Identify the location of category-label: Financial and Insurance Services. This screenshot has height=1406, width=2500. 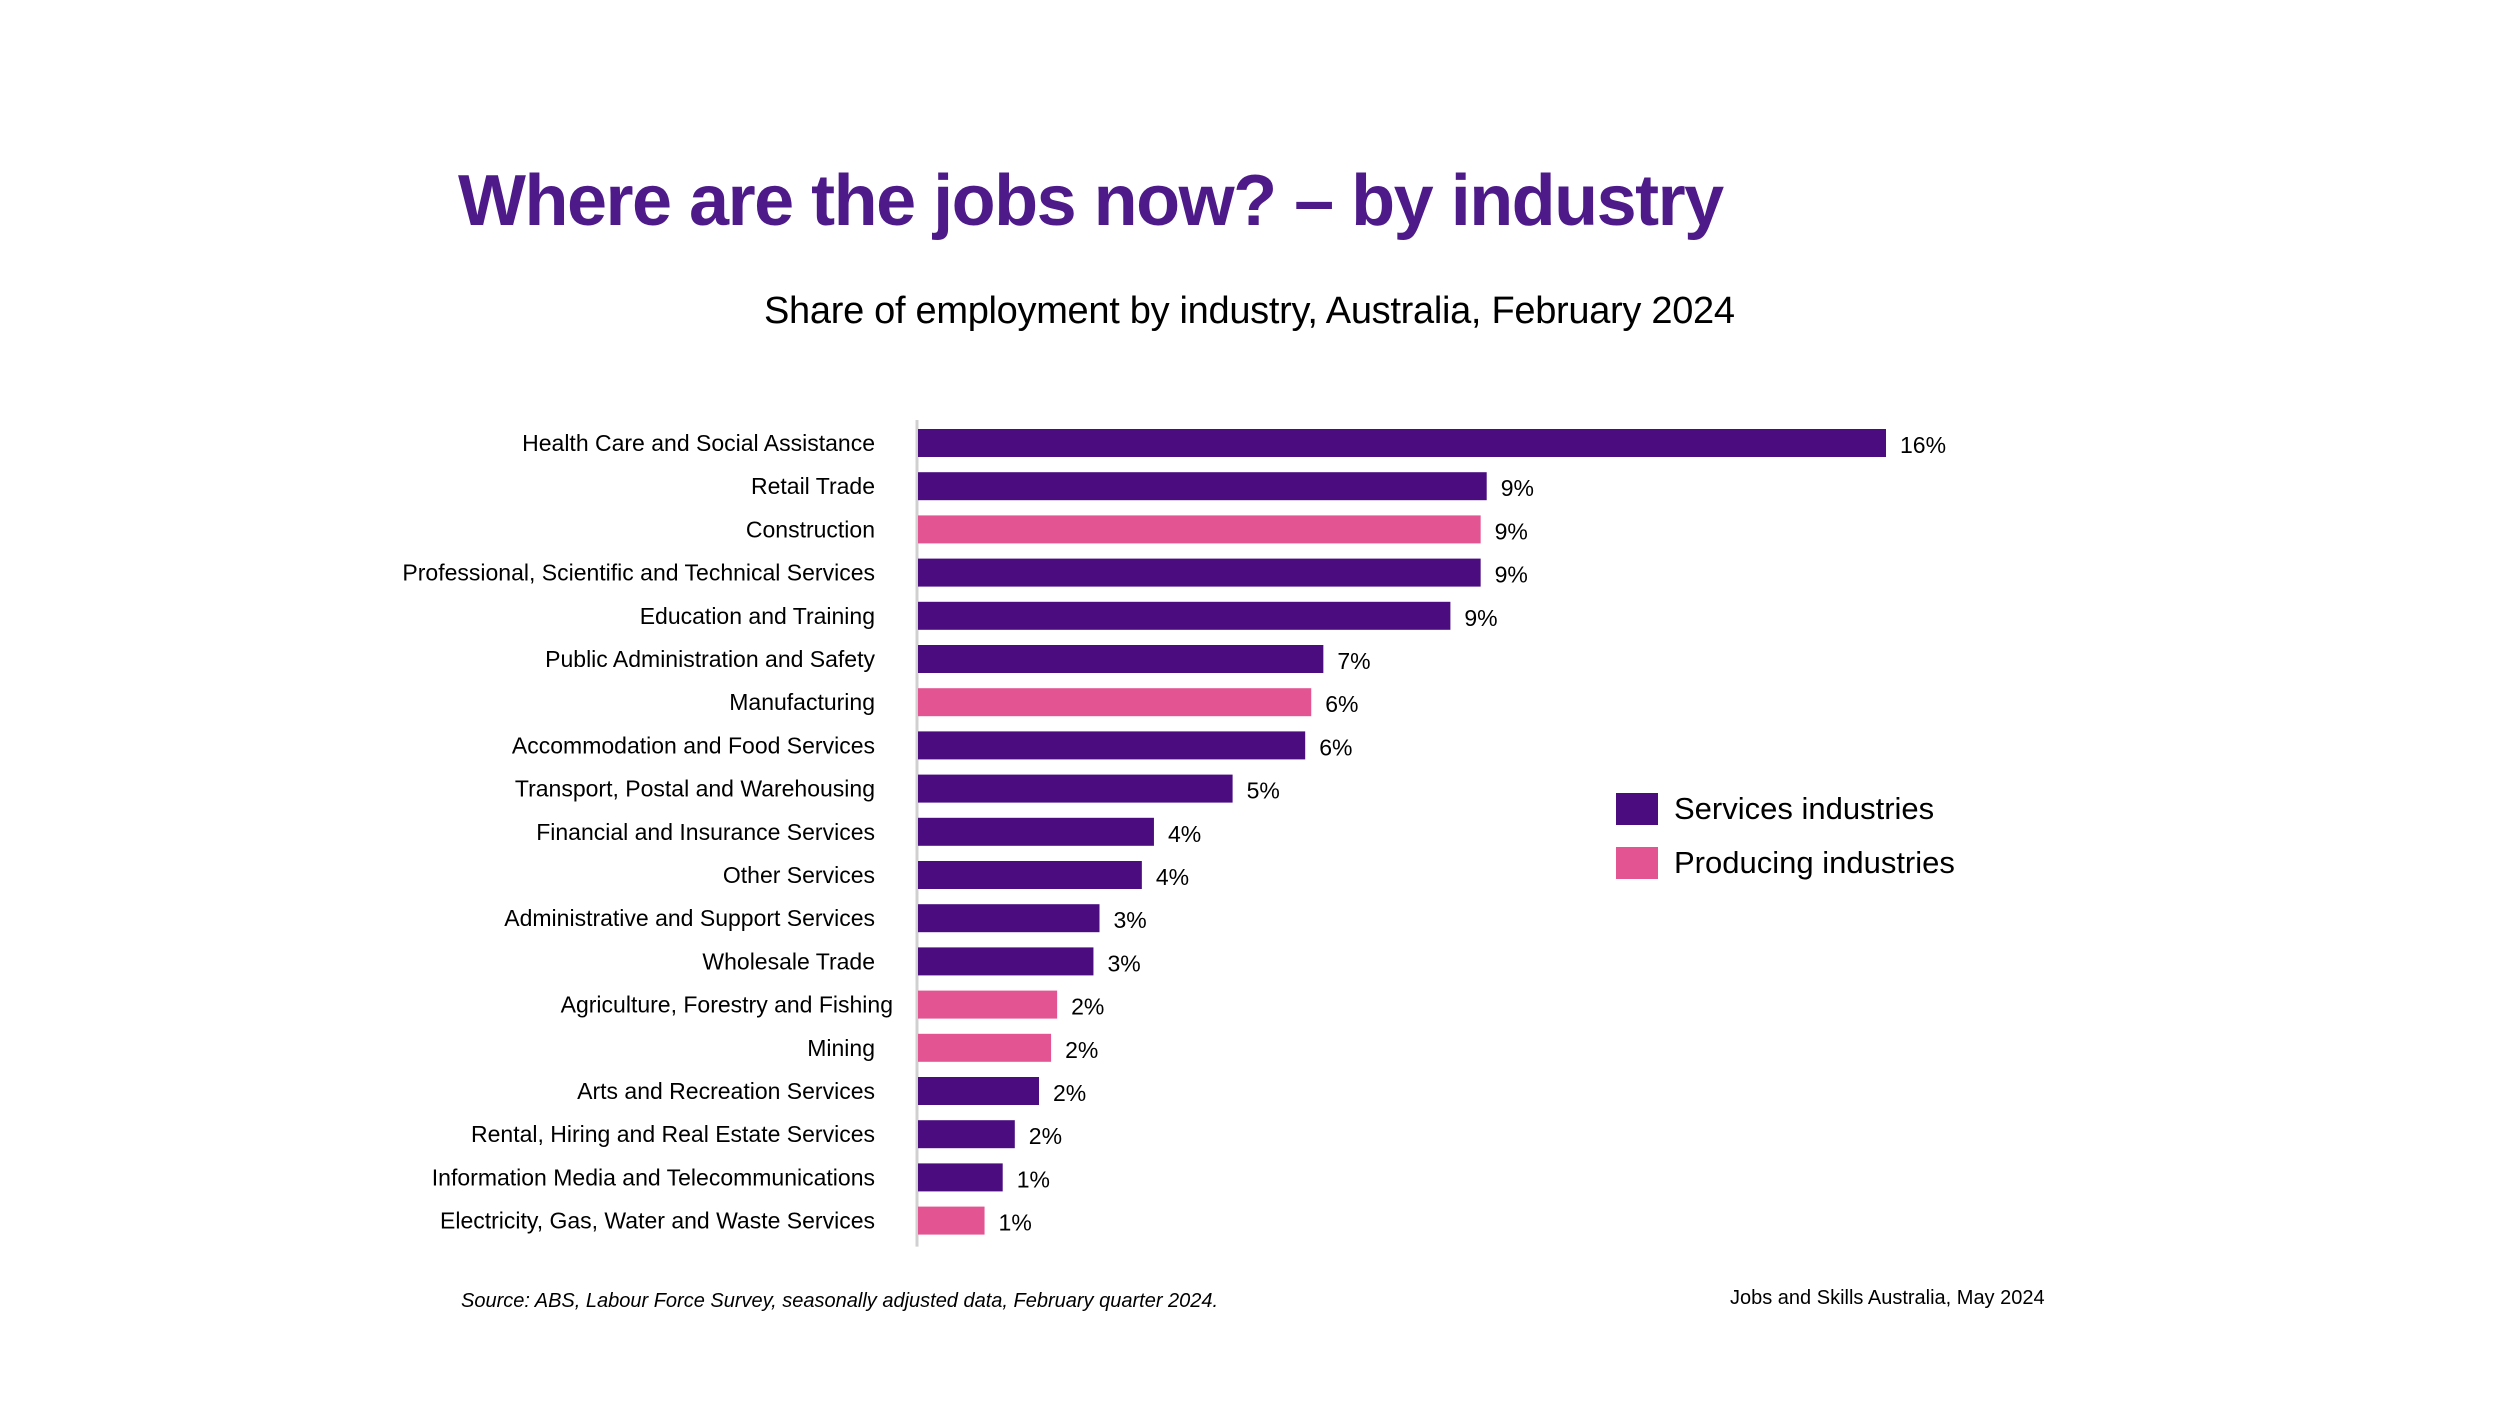
(705, 832).